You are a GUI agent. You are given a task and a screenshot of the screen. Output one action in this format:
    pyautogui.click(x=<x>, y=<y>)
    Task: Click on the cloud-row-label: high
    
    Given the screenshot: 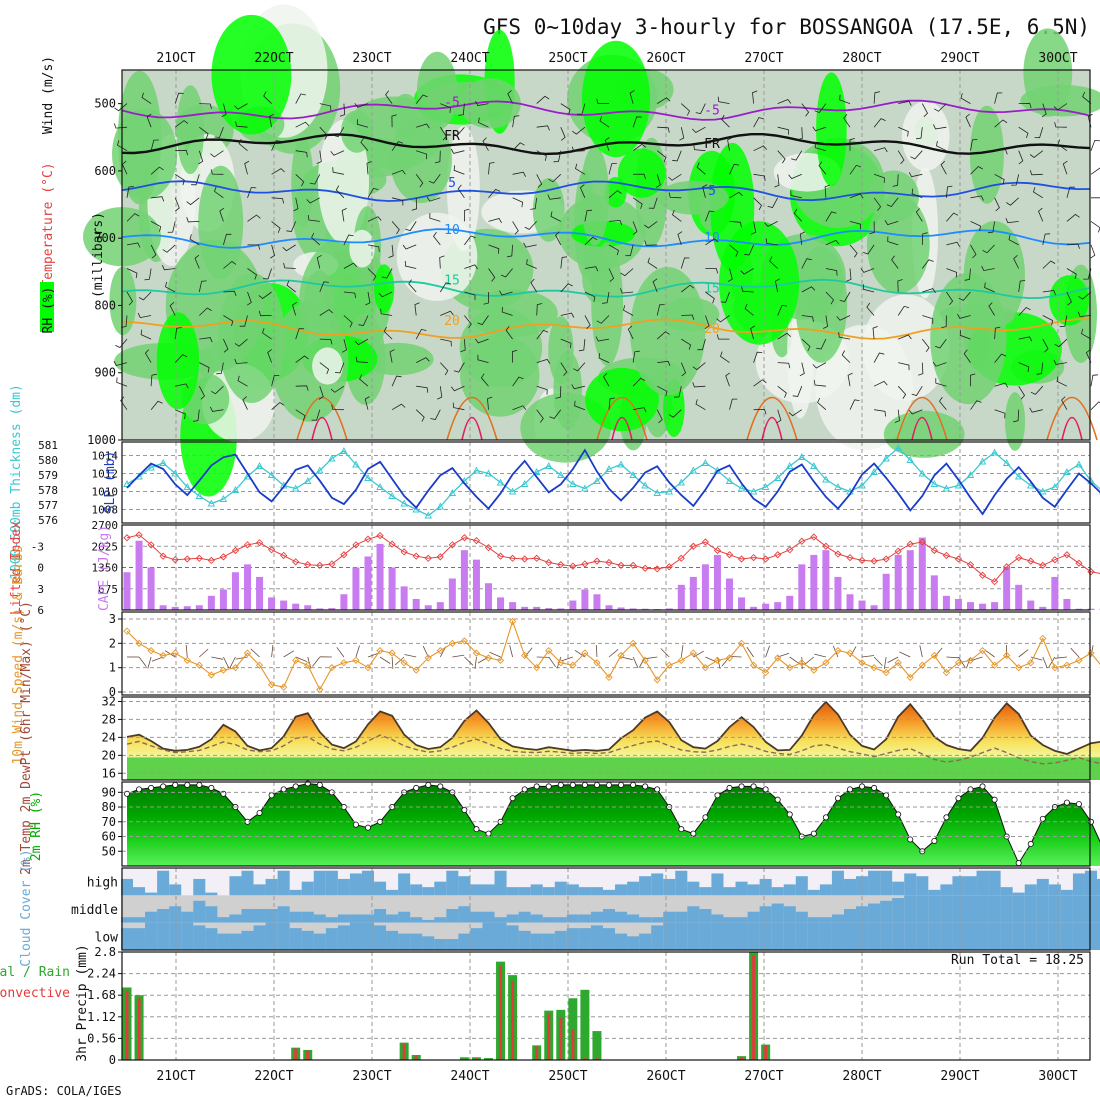 What is the action you would take?
    pyautogui.click(x=102, y=883)
    